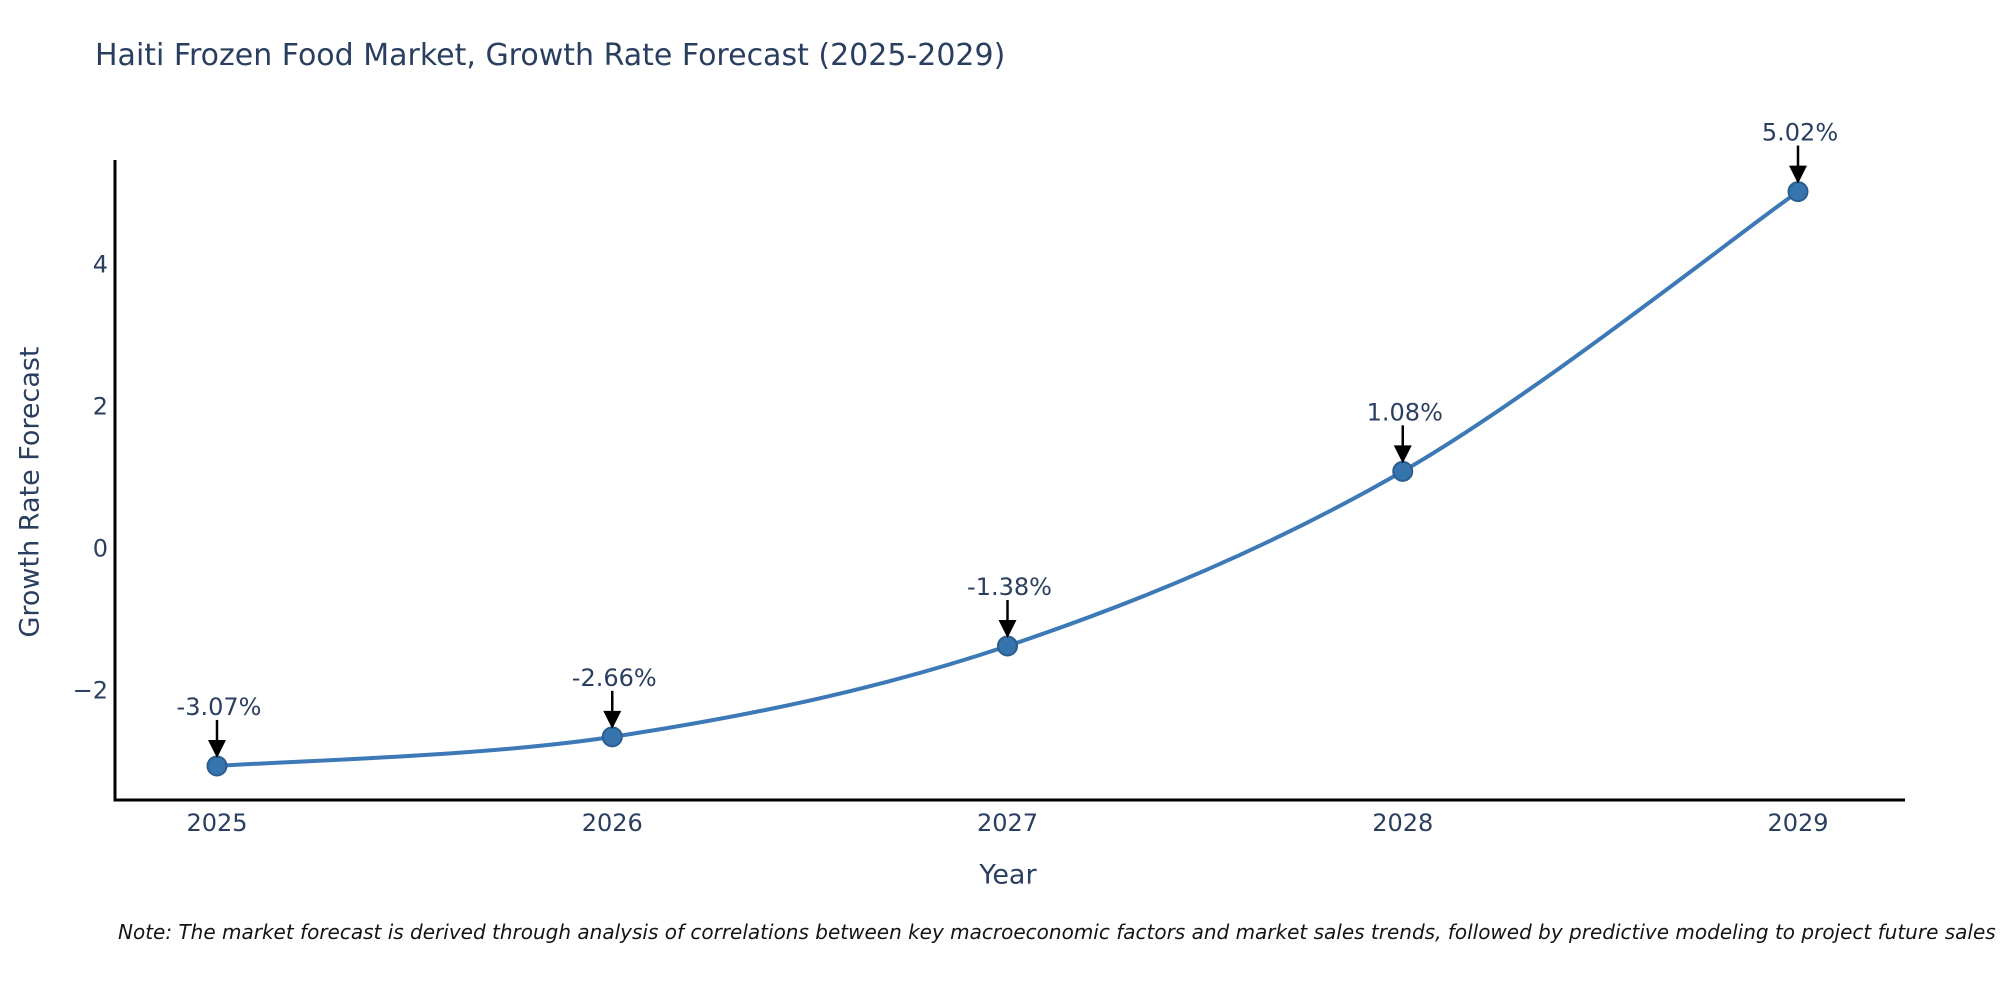 Image resolution: width=2000 pixels, height=1000 pixels. I want to click on annotation-label: -2.66%, so click(614, 678).